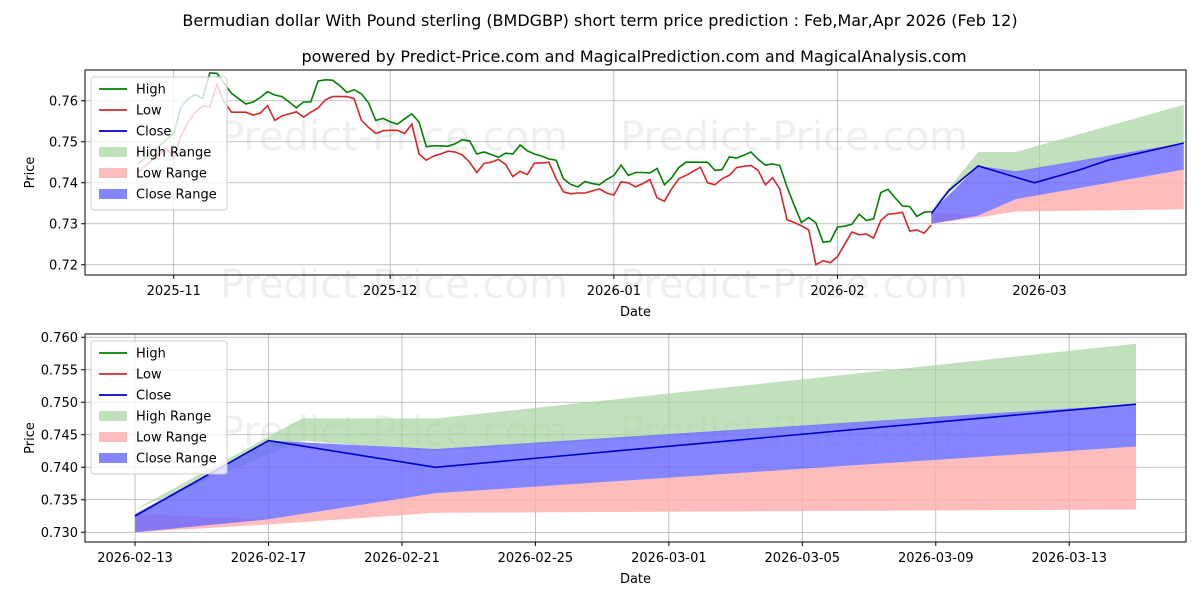 The image size is (1200, 604). Describe the element at coordinates (390, 291) in the screenshot. I see `x-tick-label: 2025-12` at that location.